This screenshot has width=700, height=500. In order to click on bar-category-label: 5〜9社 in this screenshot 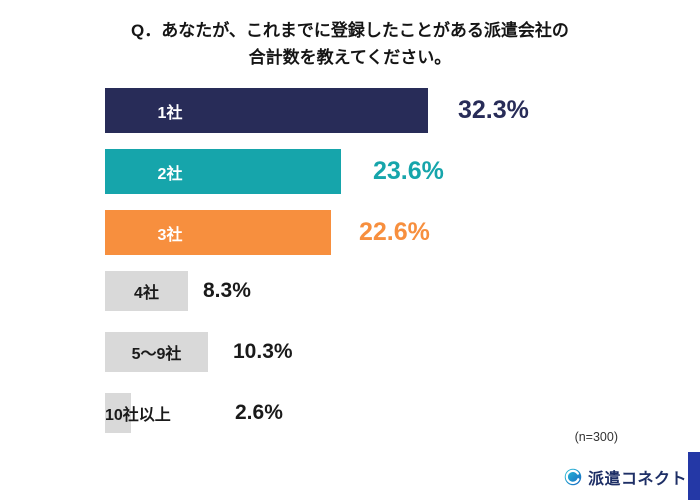, I will do `click(156, 354)`.